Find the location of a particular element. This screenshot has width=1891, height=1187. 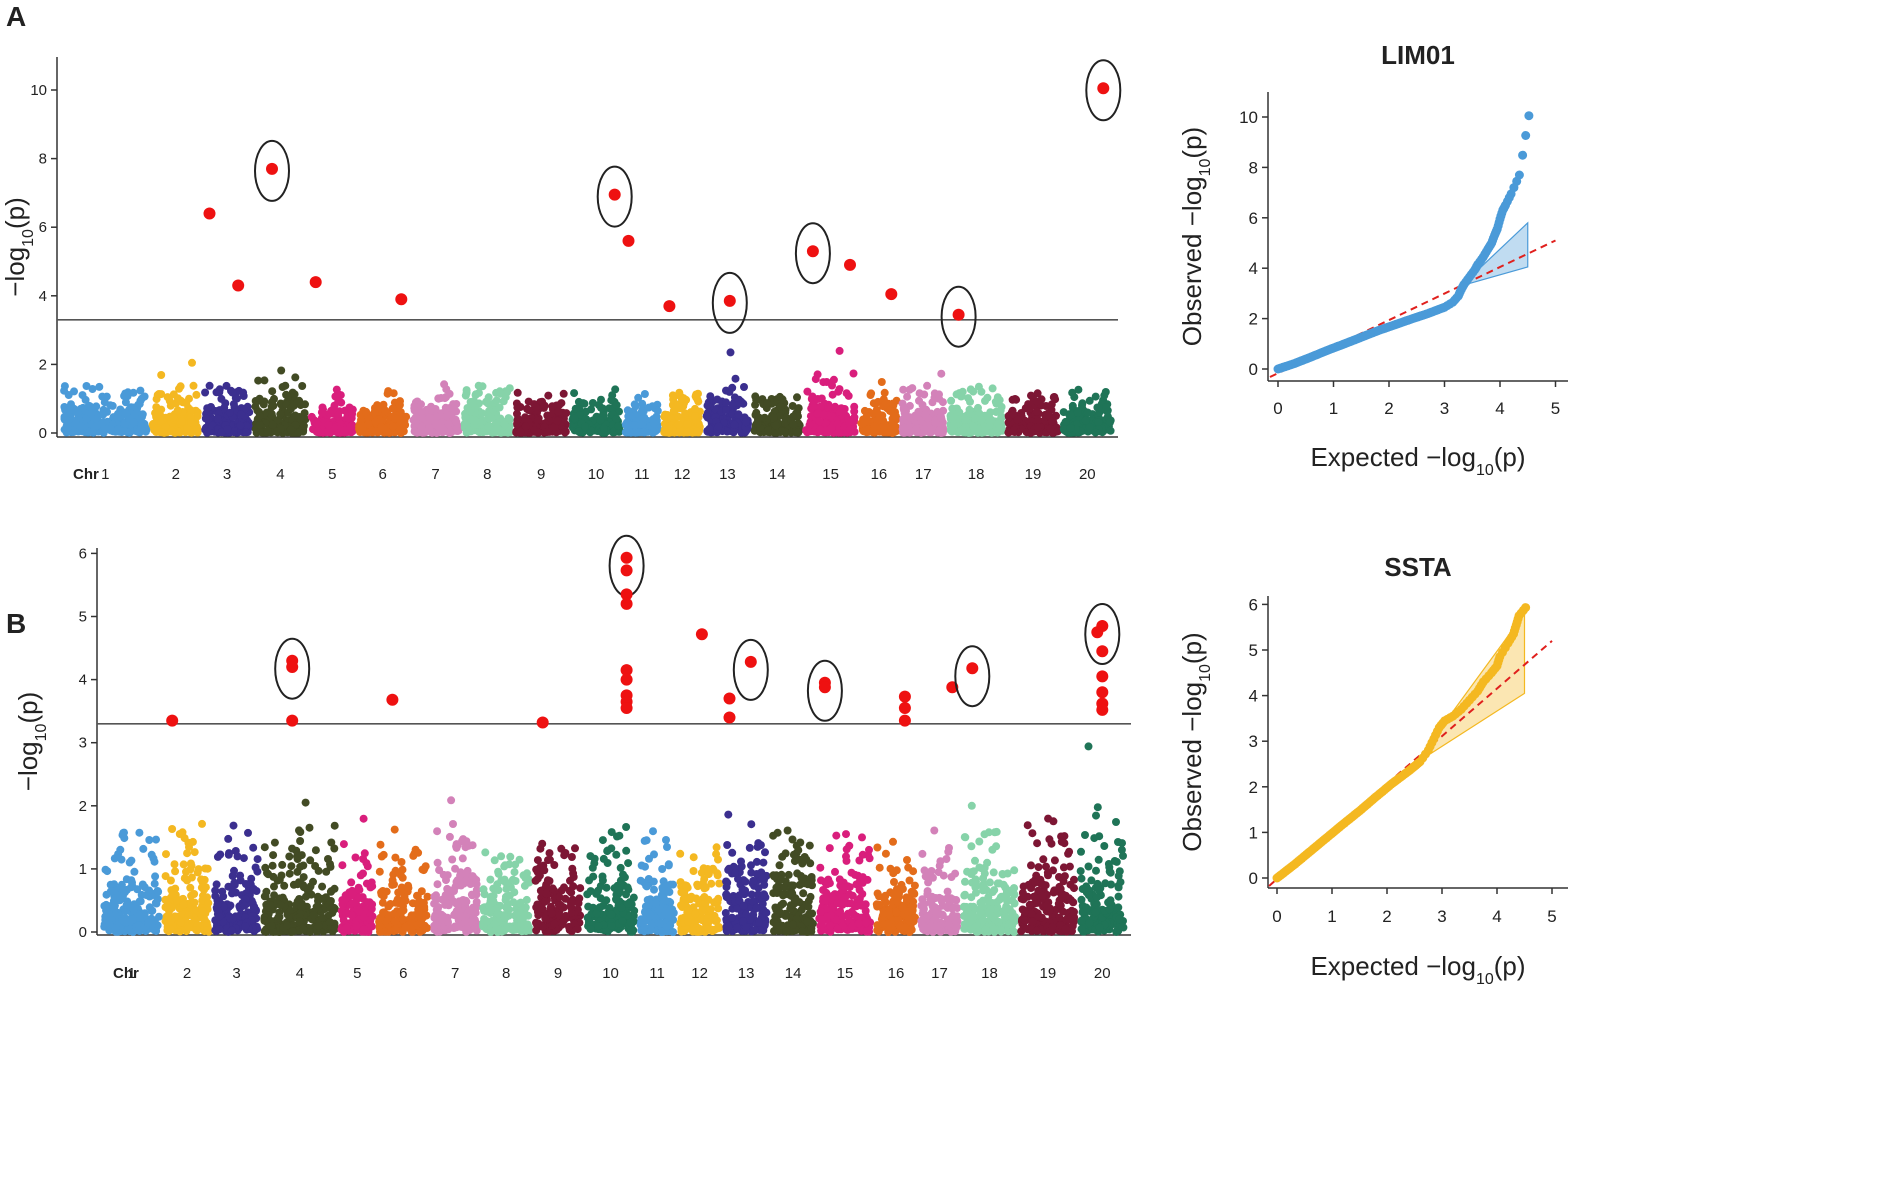

chromosome-11-points is located at coordinates (641, 413).